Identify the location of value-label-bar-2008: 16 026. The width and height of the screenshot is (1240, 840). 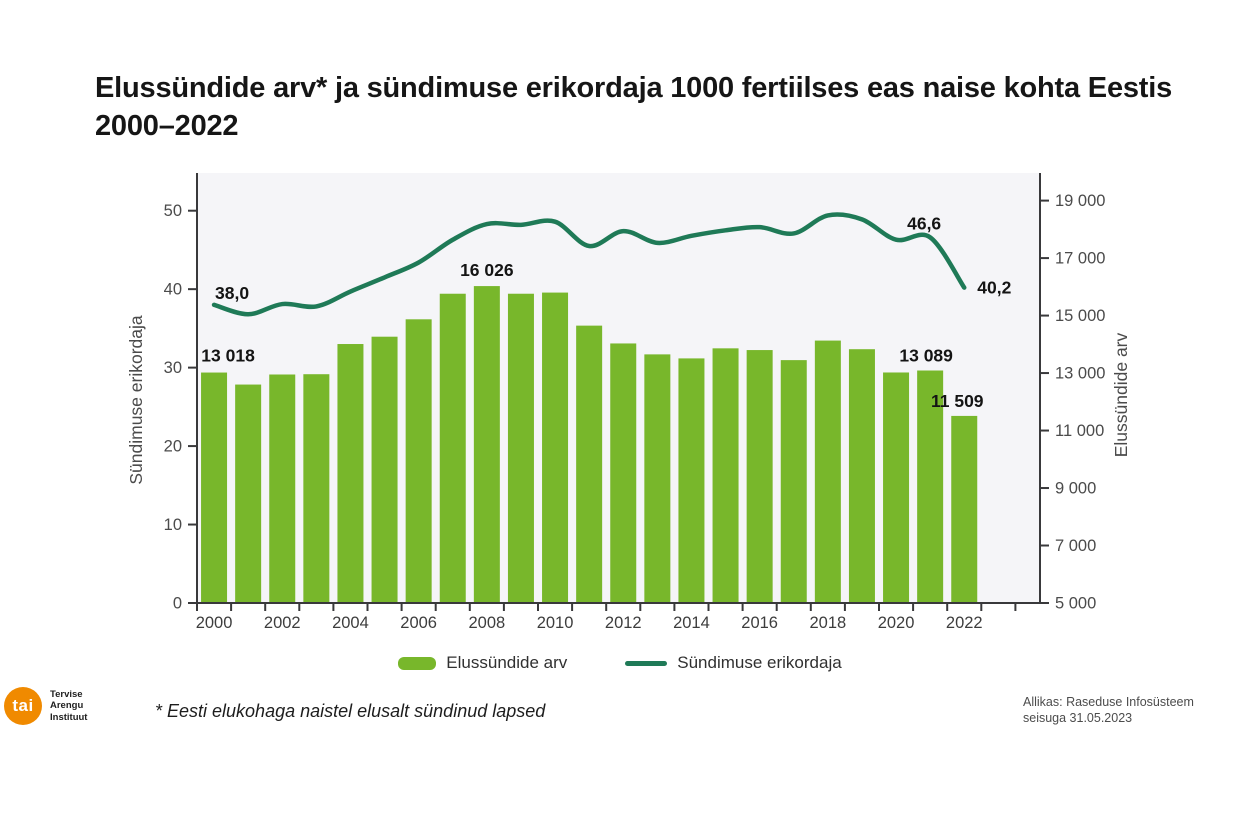
(487, 270).